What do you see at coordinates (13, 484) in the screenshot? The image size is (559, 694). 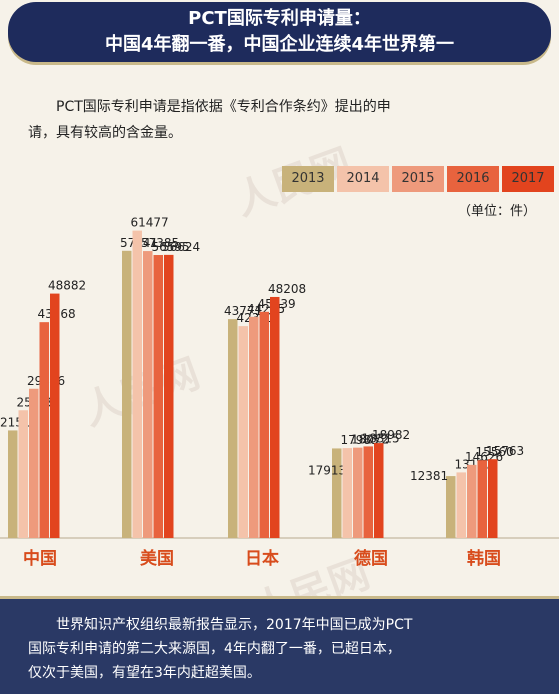 I see `bar-中国-2013` at bounding box center [13, 484].